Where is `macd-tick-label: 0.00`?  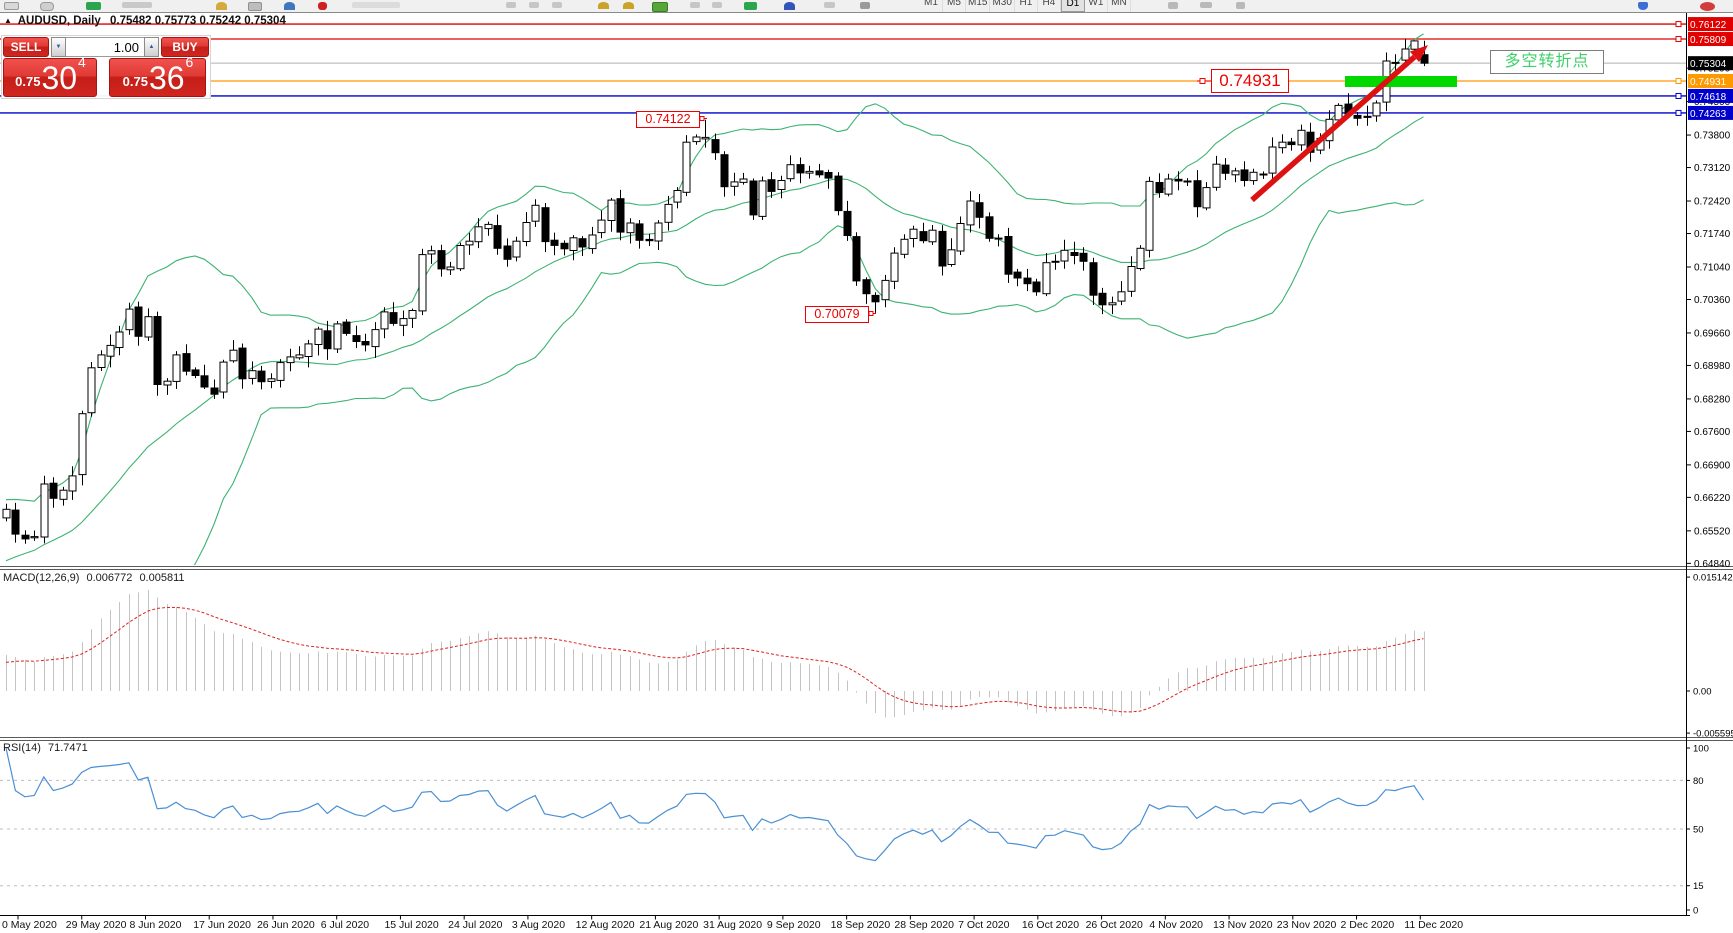
macd-tick-label: 0.00 is located at coordinates (1702, 692).